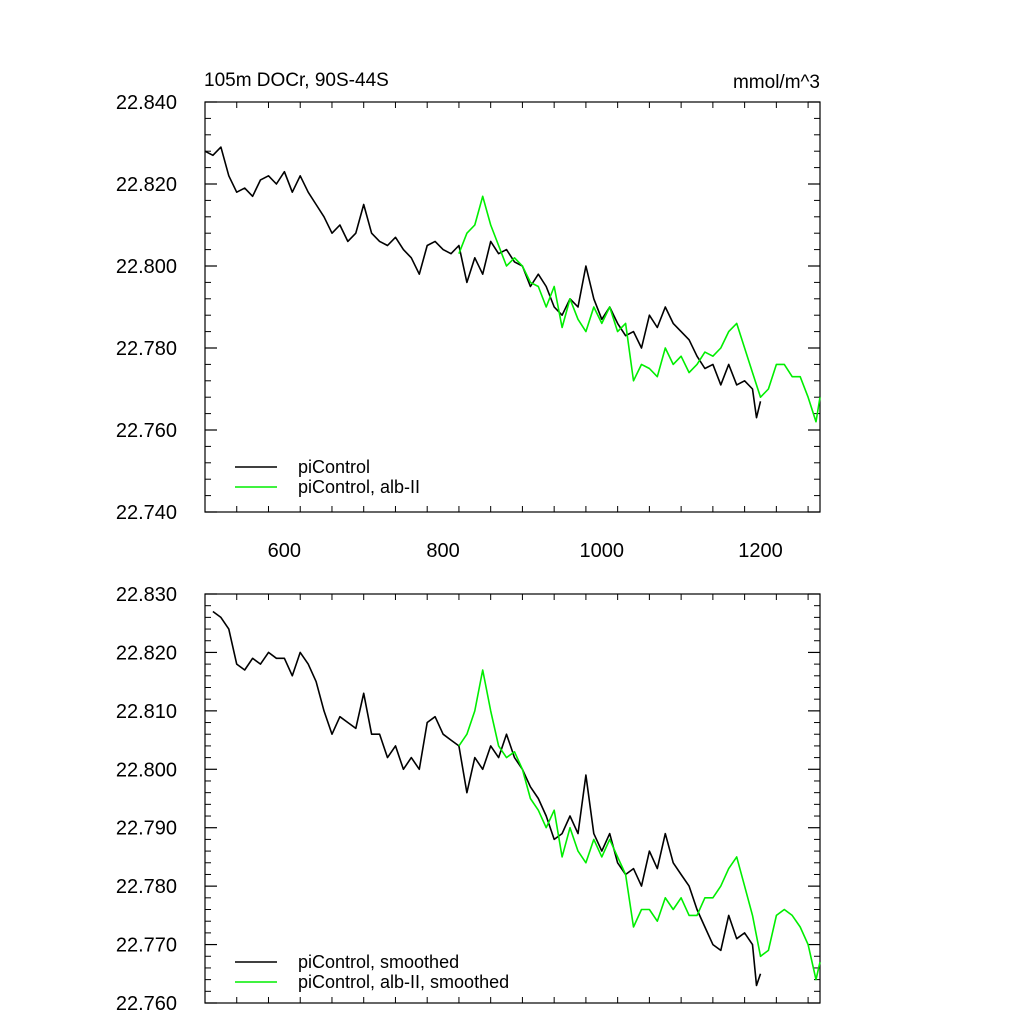 This screenshot has height=1024, width=1024. Describe the element at coordinates (146, 712) in the screenshot. I see `y-tick-label: 22.810` at that location.